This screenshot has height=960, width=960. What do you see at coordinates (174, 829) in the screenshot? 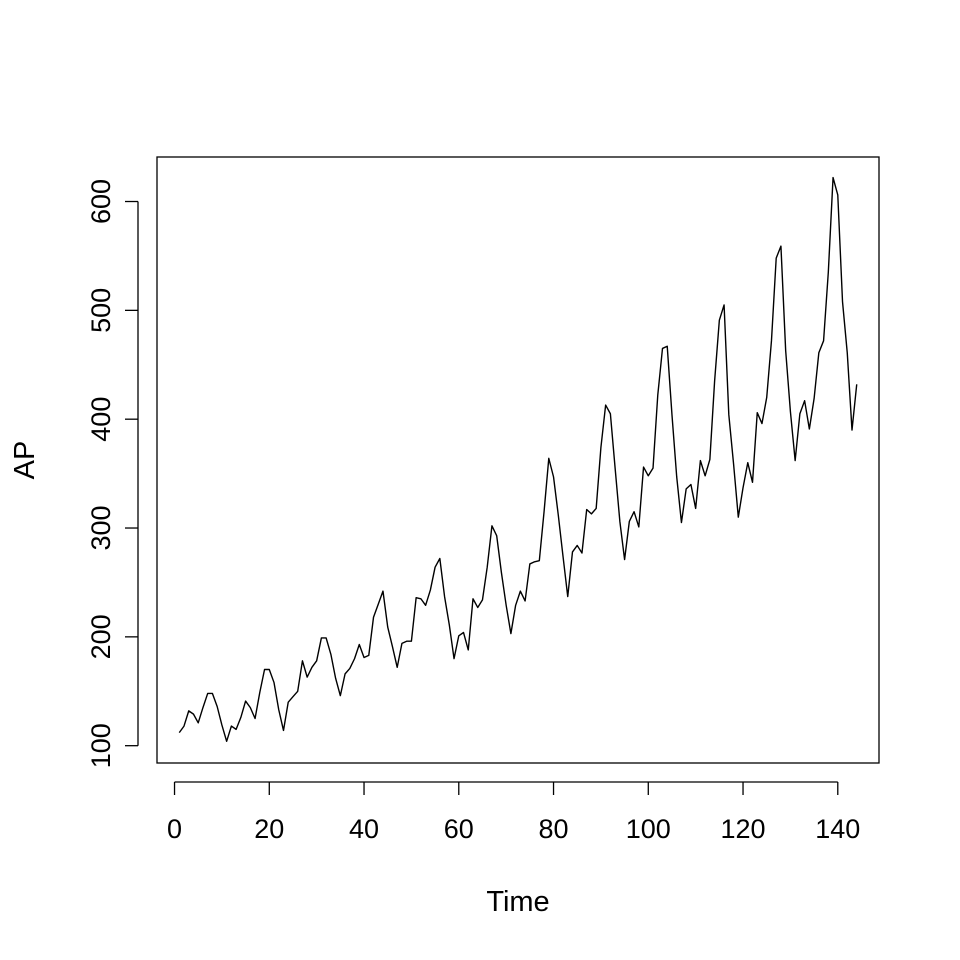
I see `x-tick-label: 0` at bounding box center [174, 829].